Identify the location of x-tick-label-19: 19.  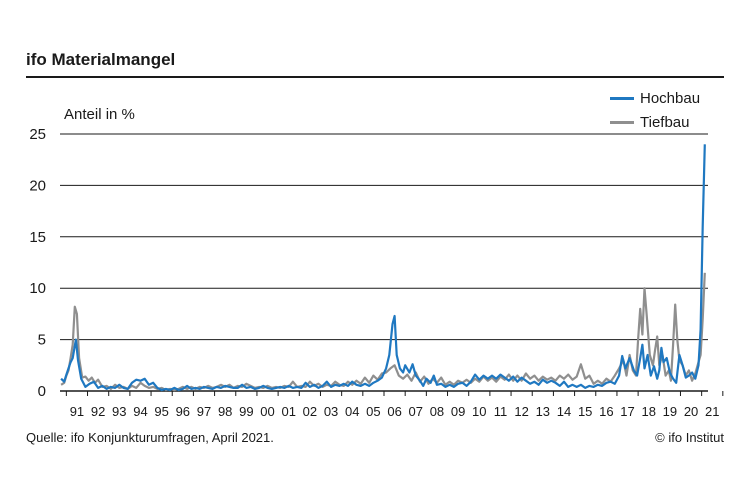
(670, 411).